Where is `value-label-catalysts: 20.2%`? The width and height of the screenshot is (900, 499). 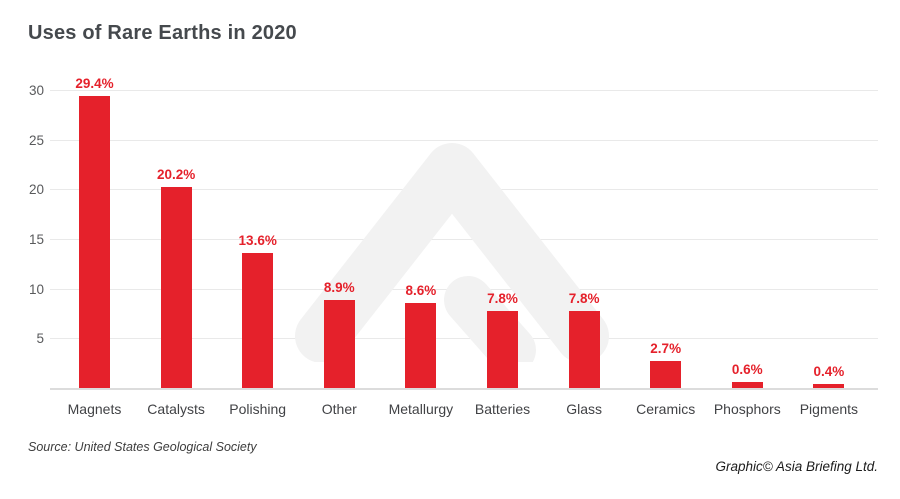
value-label-catalysts: 20.2% is located at coordinates (176, 174).